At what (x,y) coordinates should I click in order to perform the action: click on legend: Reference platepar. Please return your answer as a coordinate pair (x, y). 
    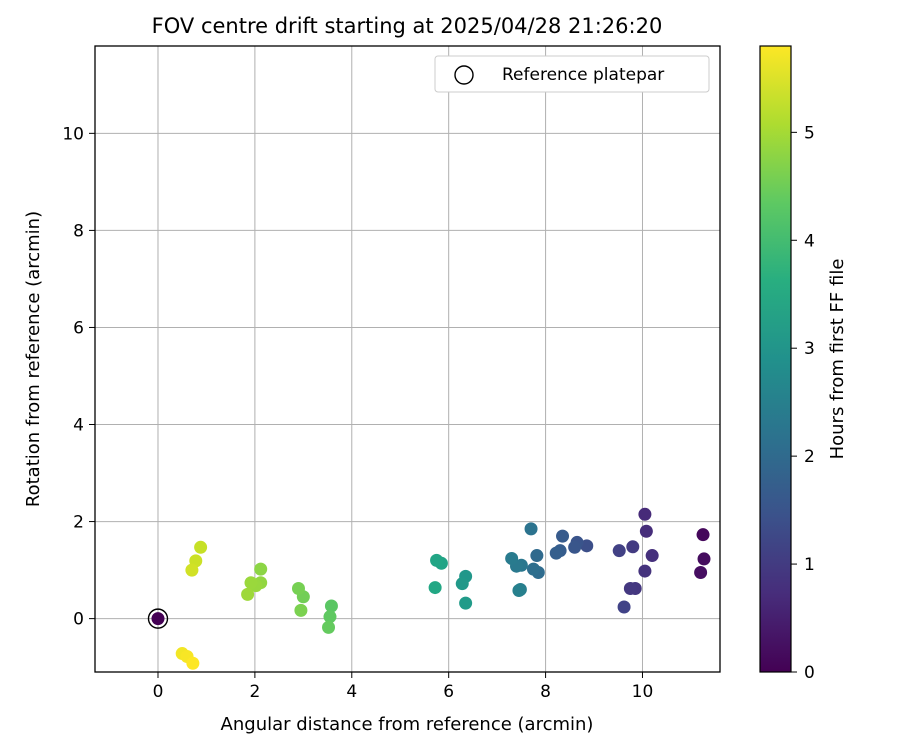
    Looking at the image, I should click on (572, 74).